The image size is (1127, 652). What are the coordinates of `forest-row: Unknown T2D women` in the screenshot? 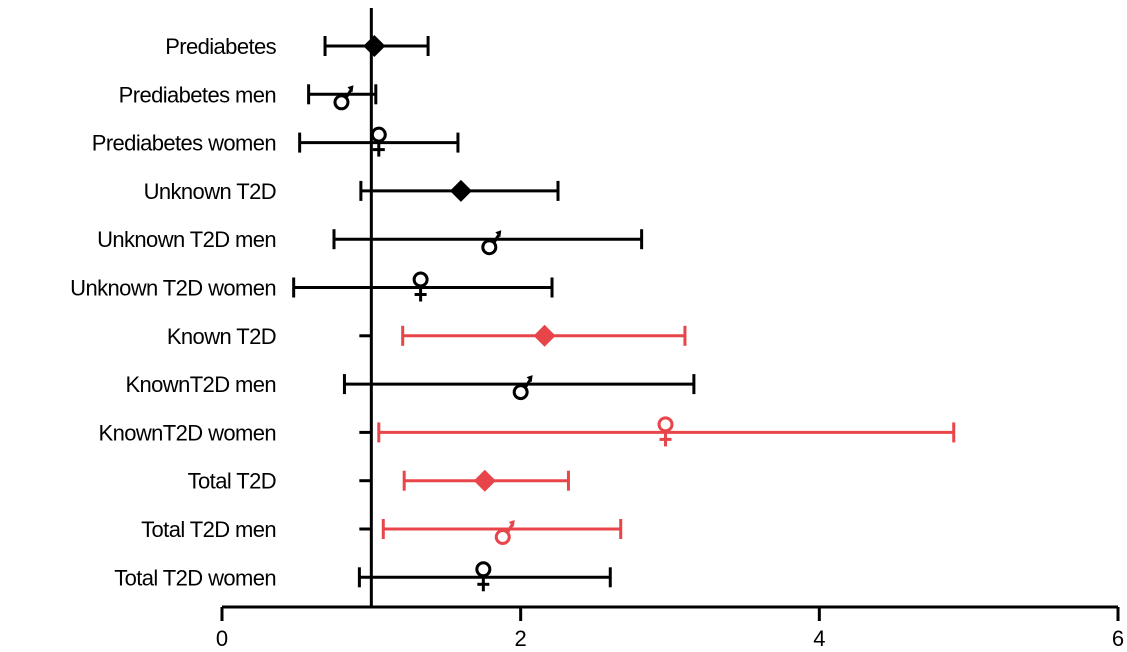 It's located at (312, 286).